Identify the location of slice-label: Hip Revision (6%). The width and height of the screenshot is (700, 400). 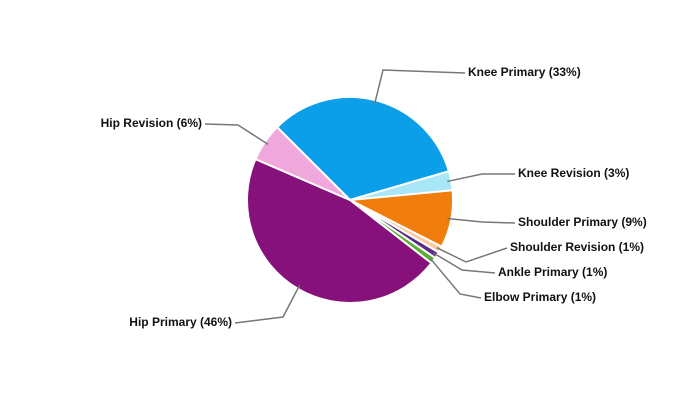
(151, 123).